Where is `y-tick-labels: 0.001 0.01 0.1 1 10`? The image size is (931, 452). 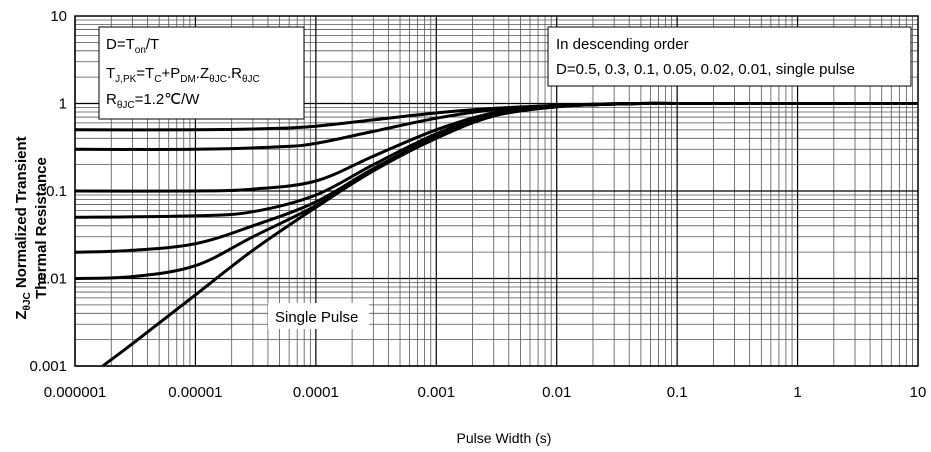 y-tick-labels: 0.001 0.01 0.1 1 10 is located at coordinates (48, 191).